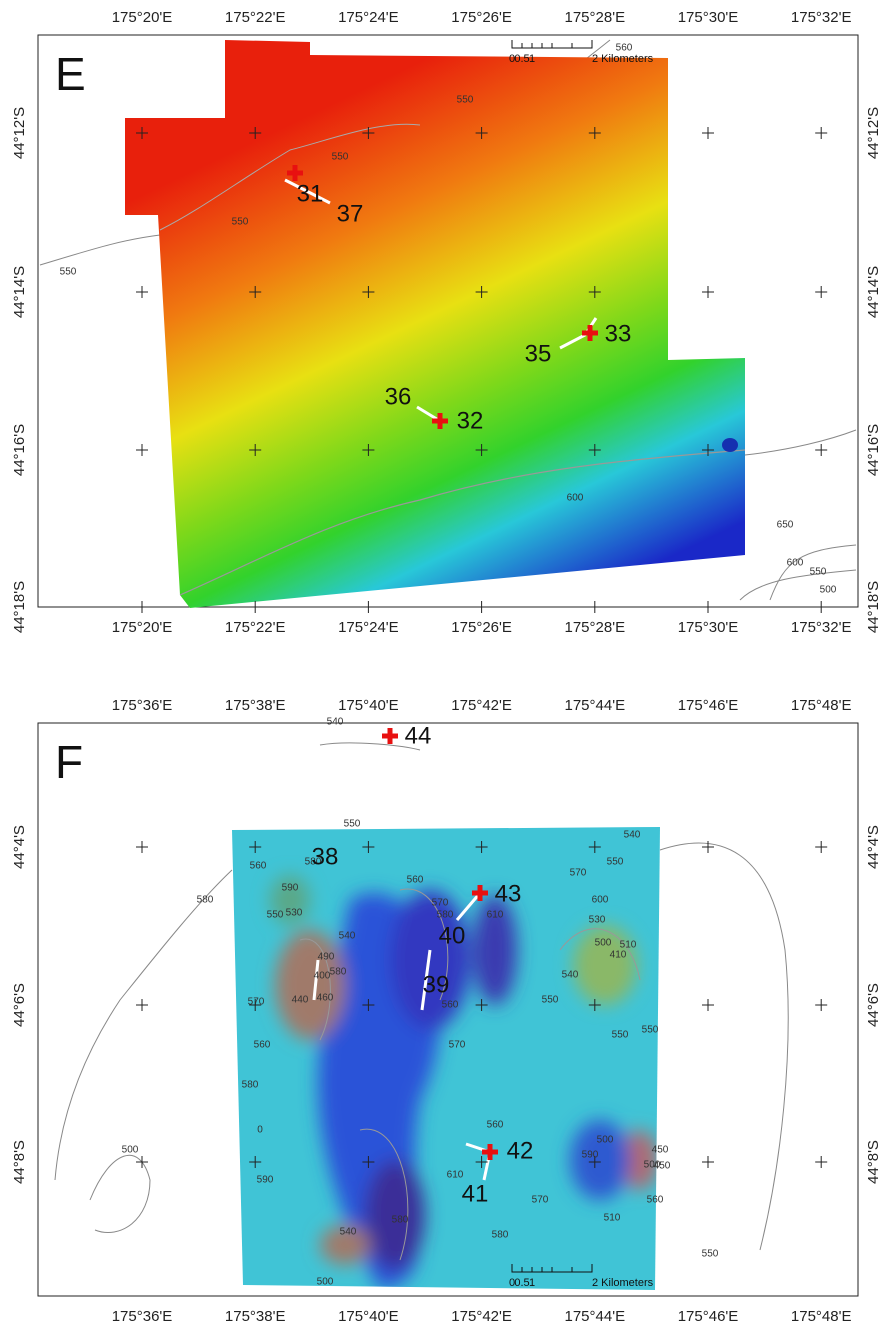 This screenshot has width=886, height=1327. What do you see at coordinates (368, 1316) in the screenshot?
I see `bottom-lon-label: 175°40'E` at bounding box center [368, 1316].